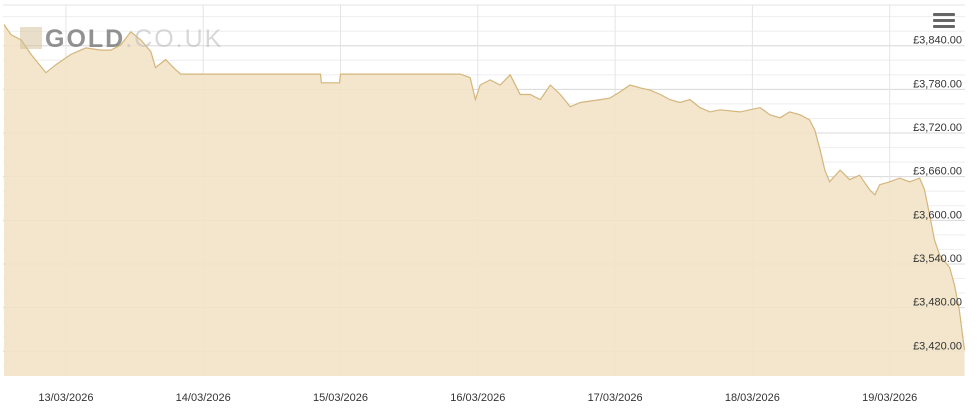  What do you see at coordinates (31, 38) in the screenshot?
I see `logo-mark-icon` at bounding box center [31, 38].